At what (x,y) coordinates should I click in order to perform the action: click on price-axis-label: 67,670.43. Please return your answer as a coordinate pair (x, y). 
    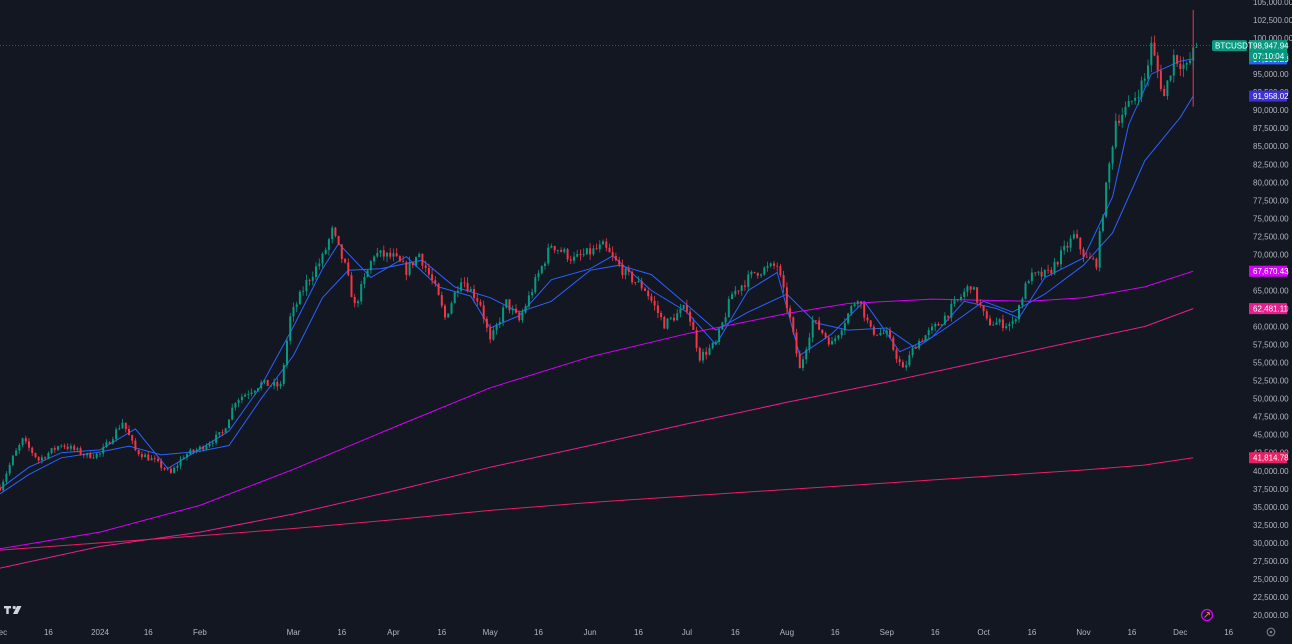
    Looking at the image, I should click on (1269, 271).